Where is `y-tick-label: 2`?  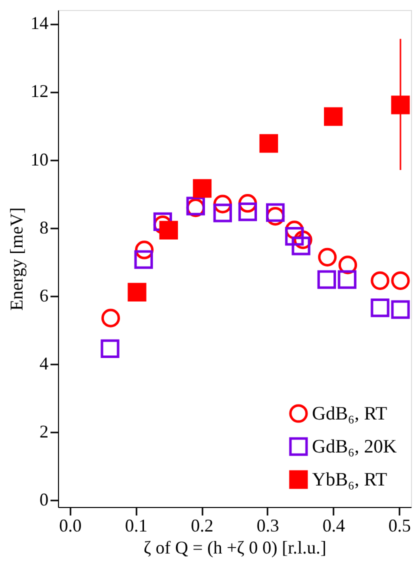 y-tick-label: 2 is located at coordinates (44, 432).